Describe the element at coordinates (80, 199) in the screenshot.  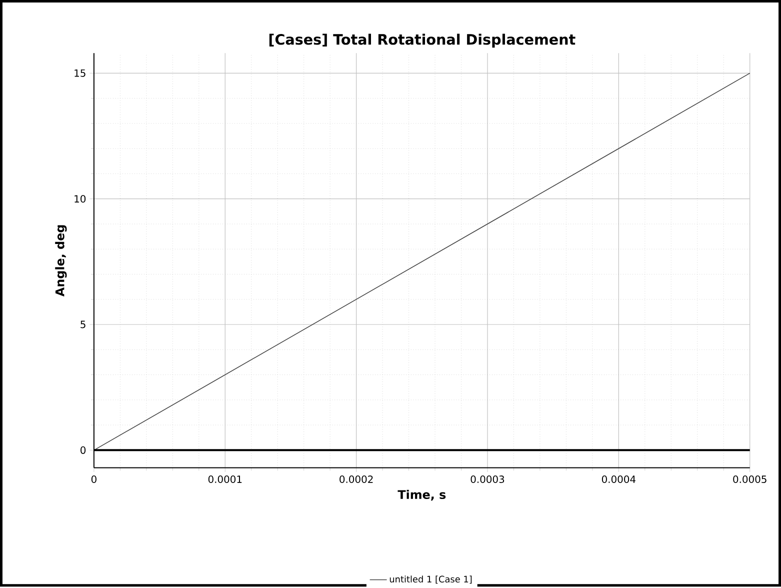
I see `y-tick-label: 10` at that location.